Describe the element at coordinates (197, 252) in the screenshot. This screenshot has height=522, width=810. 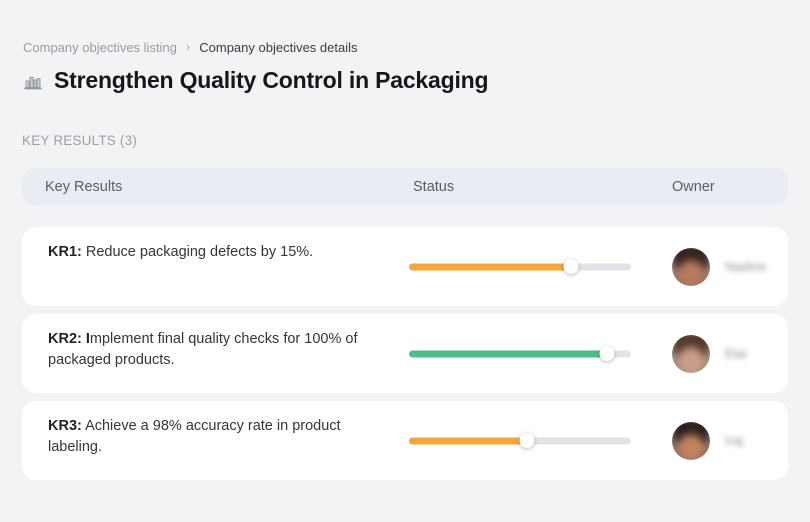
I see `key-result-description: Reduce packaging defects by 15%.` at that location.